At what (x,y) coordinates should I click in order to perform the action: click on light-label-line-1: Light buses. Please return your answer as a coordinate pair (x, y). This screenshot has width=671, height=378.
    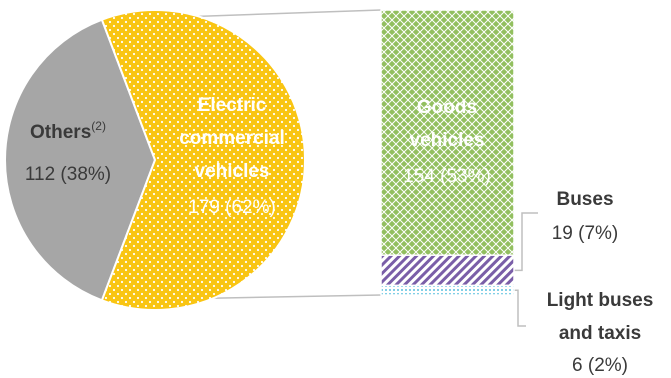
    Looking at the image, I should click on (600, 300).